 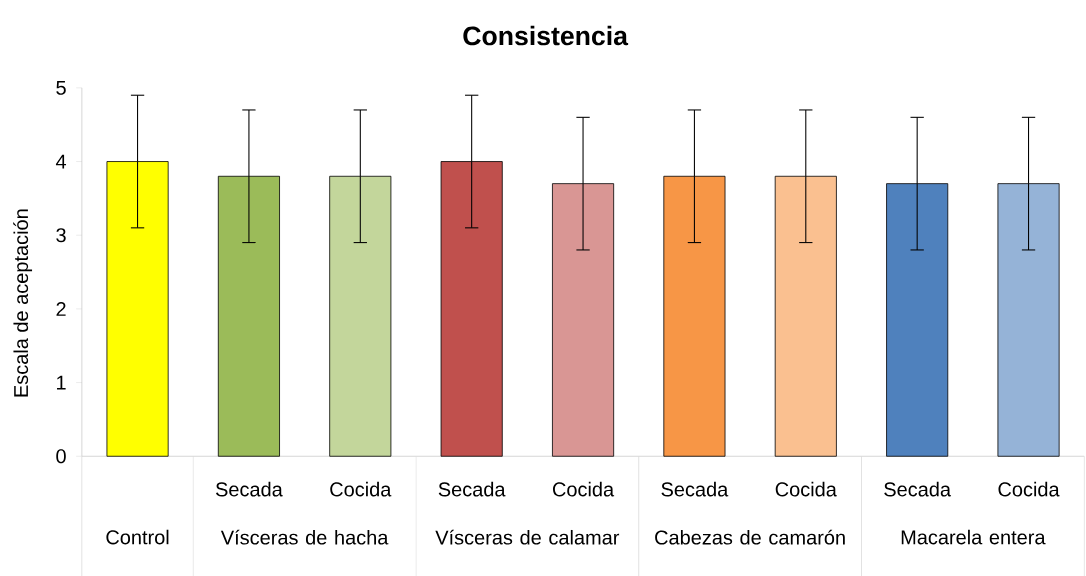 I want to click on text: Control, so click(x=137, y=537).